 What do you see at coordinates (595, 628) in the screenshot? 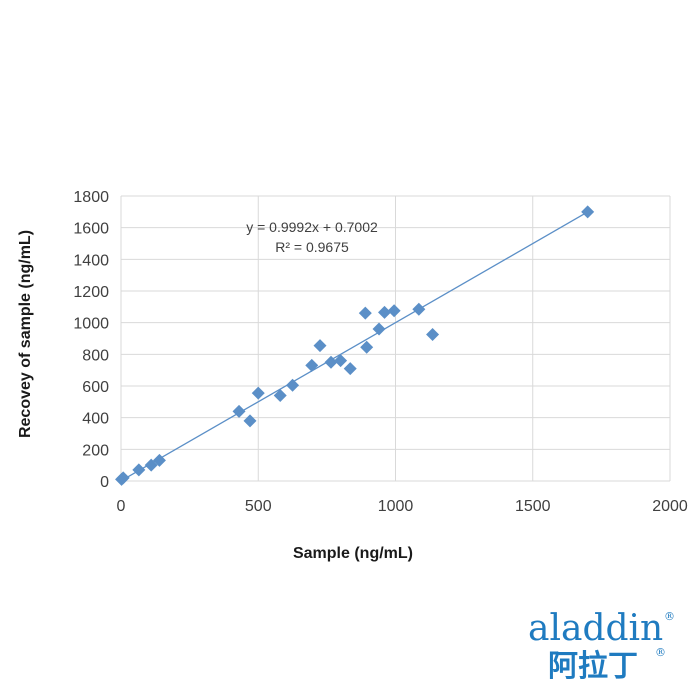
I see `logo-text-en: aladdin` at bounding box center [595, 628].